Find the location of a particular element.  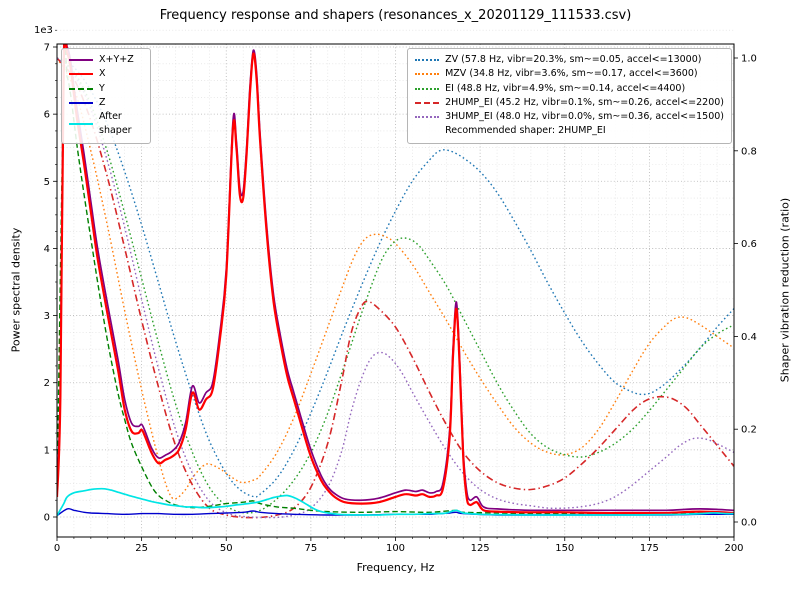

x-tick-label: 150 is located at coordinates (564, 548).